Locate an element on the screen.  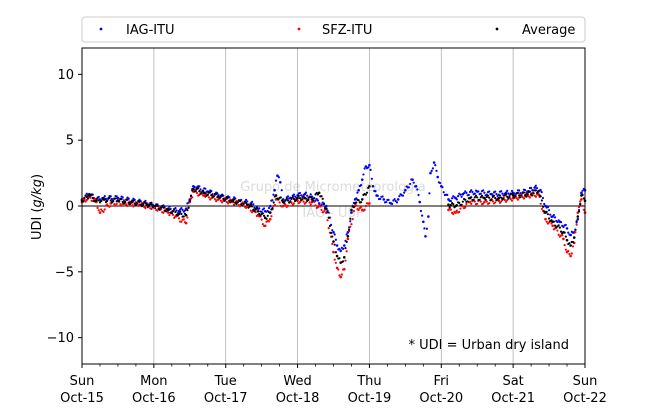
x-tick-day: Thu is located at coordinates (368, 381).